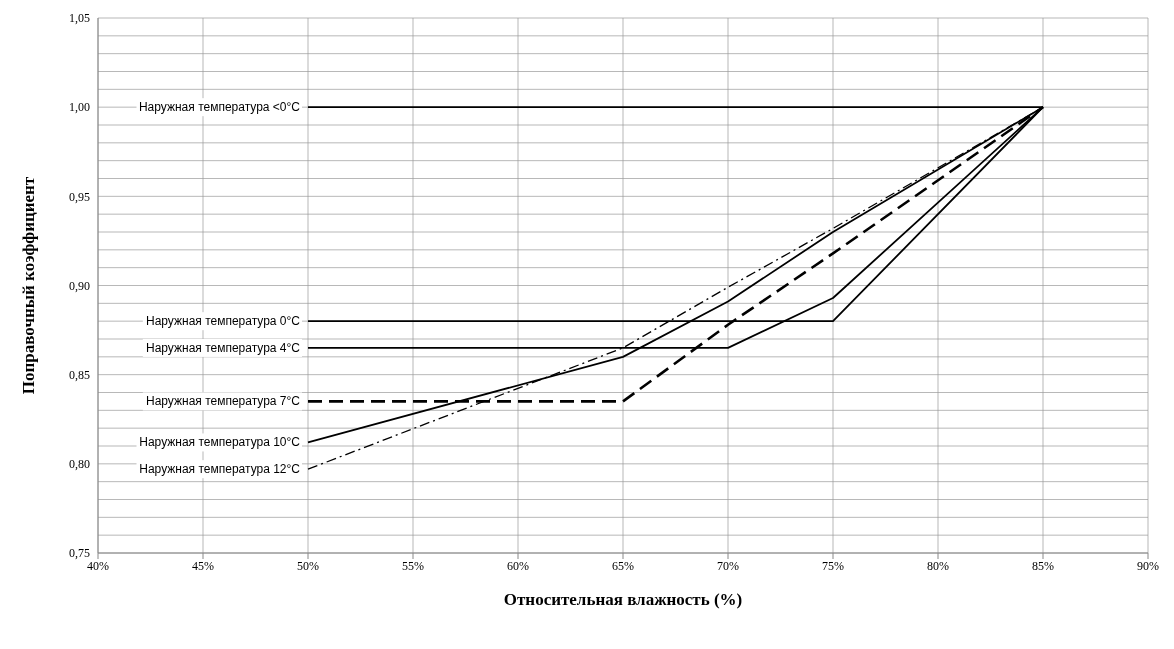 The height and width of the screenshot is (649, 1174). What do you see at coordinates (79, 285) in the screenshot?
I see `y-tick-label: 0,90` at bounding box center [79, 285].